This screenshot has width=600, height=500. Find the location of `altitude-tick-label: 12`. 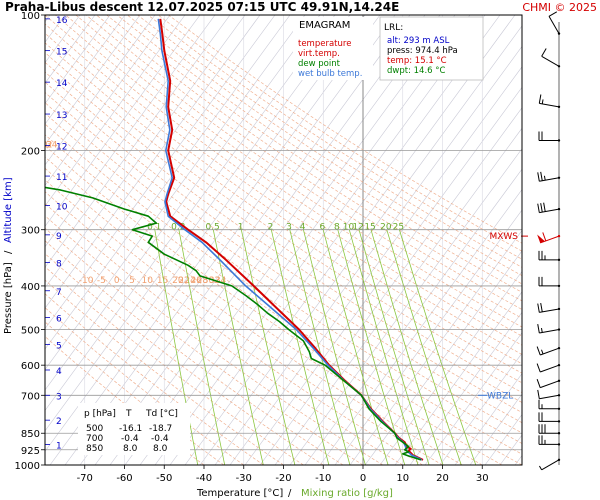

altitude-tick-label: 12 is located at coordinates (61, 148).